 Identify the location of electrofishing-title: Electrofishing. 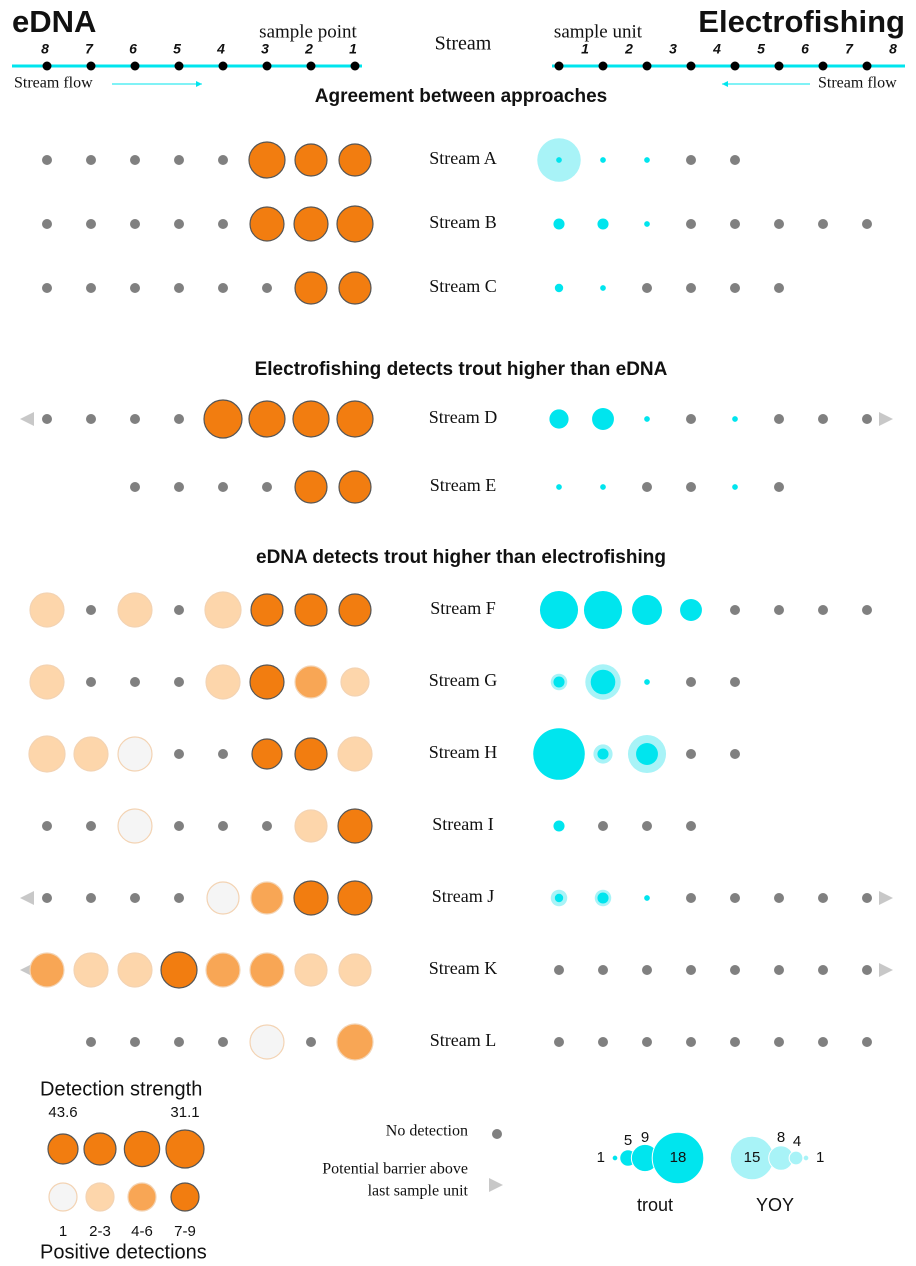
(801, 21).